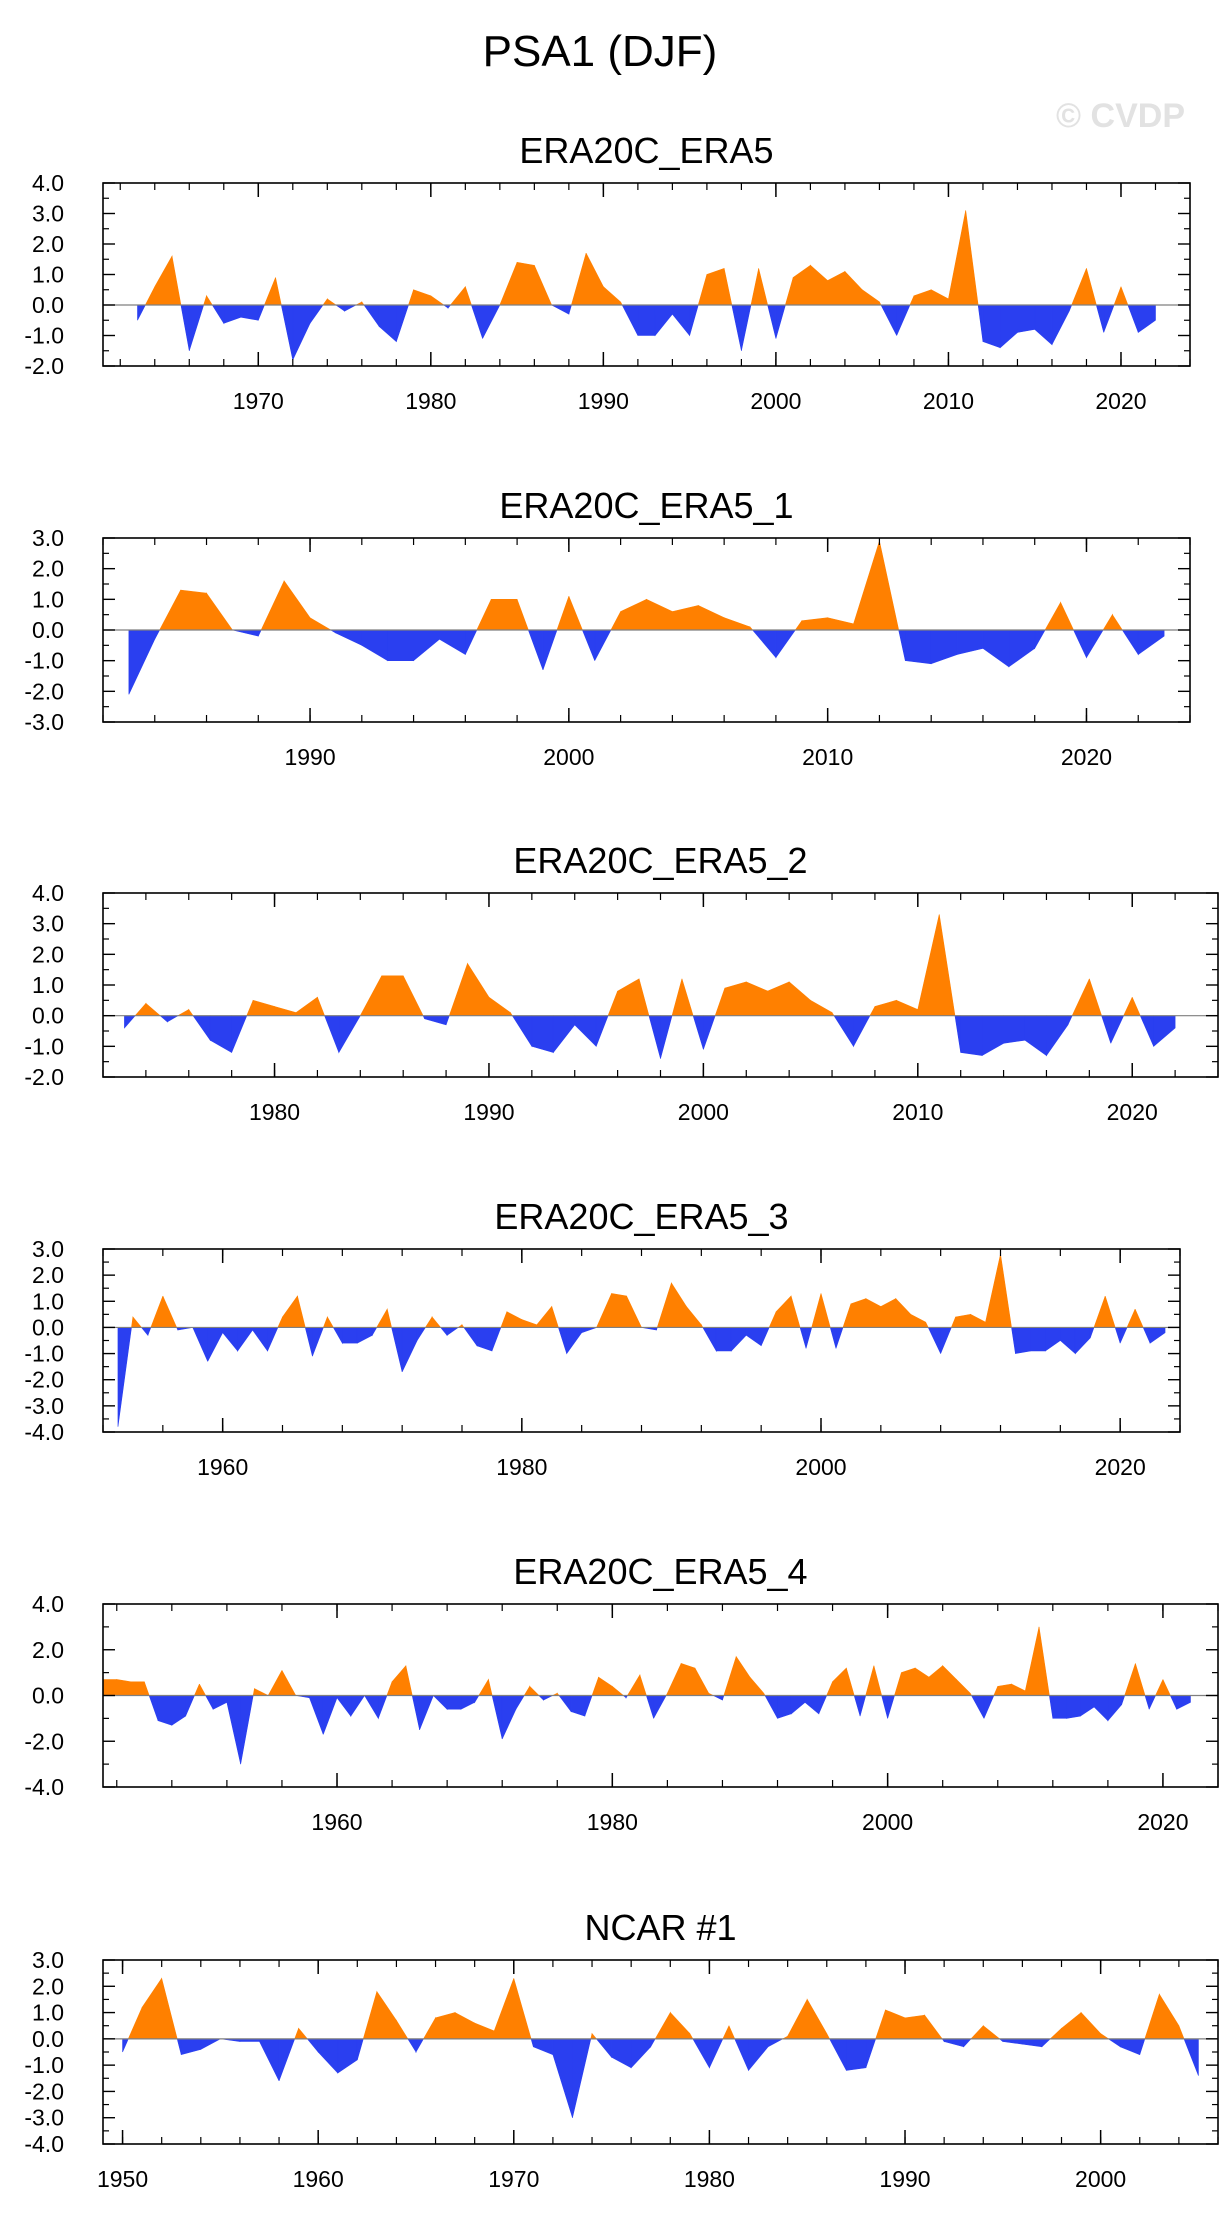 The image size is (1228, 2229). I want to click on y-tick-label: -2.0, so click(44, 366).